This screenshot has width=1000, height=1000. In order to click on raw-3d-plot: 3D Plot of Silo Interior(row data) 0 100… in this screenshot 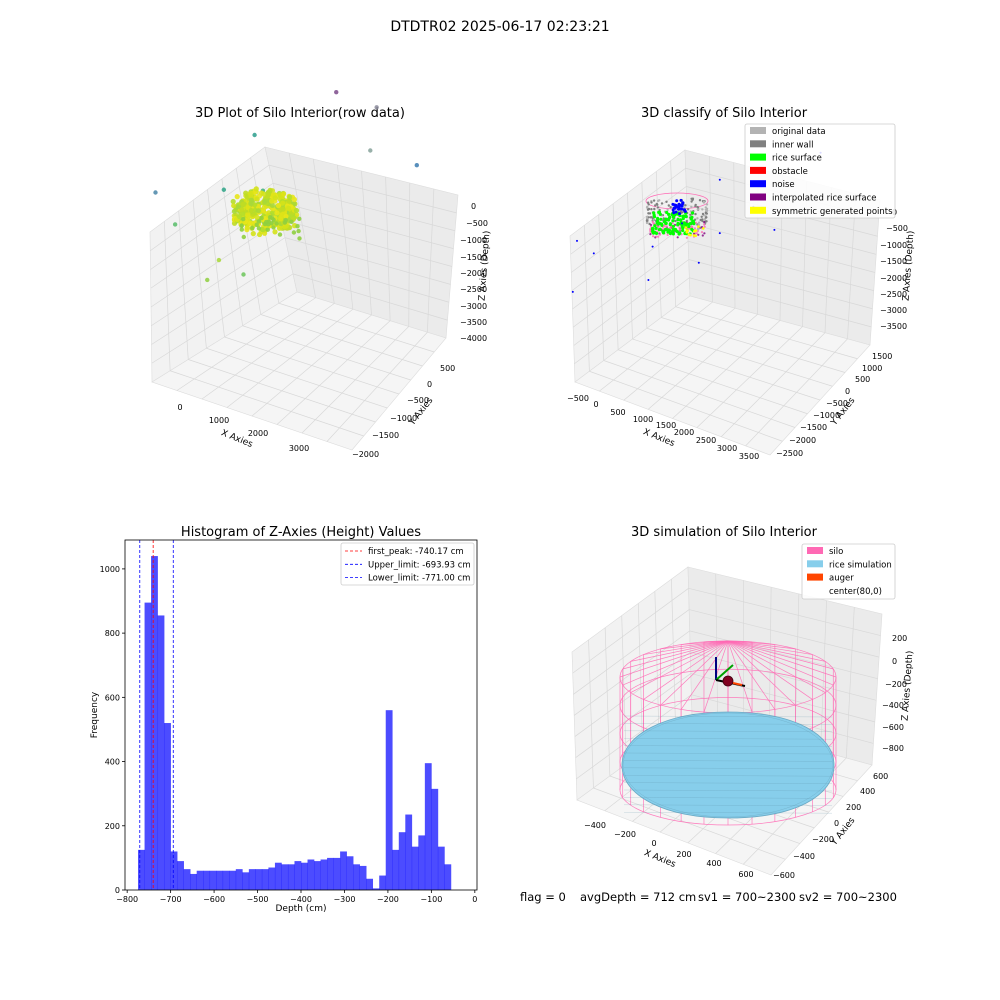, I will do `click(320, 274)`.